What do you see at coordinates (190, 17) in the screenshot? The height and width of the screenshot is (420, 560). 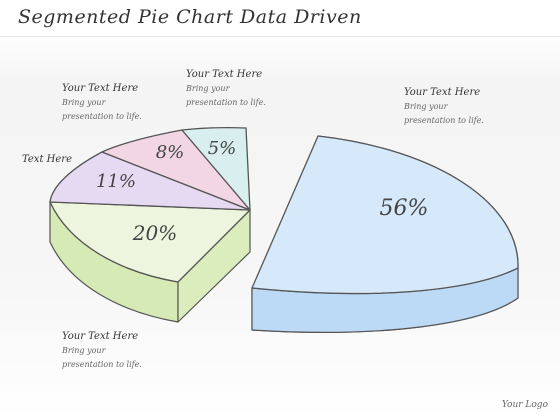 I see `slide-title: Segmented Pie Chart Data Driven` at bounding box center [190, 17].